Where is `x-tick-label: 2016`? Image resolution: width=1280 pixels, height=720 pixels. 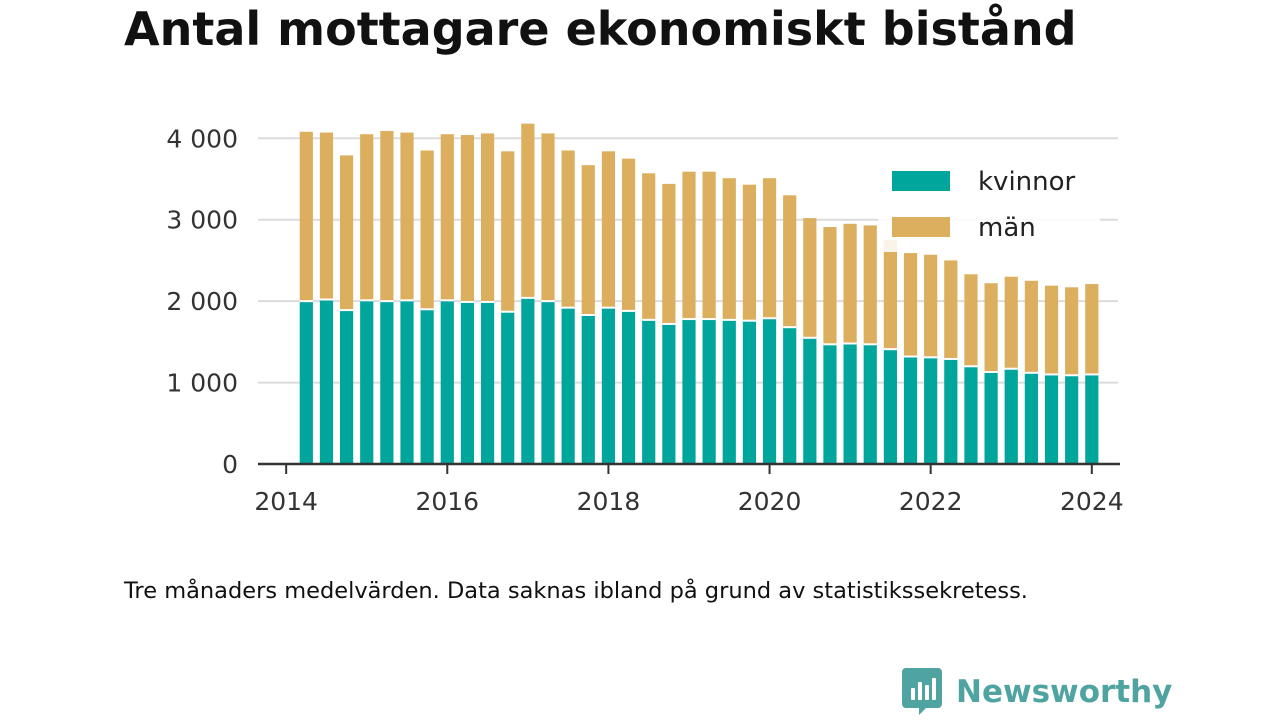 x-tick-label: 2016 is located at coordinates (447, 501).